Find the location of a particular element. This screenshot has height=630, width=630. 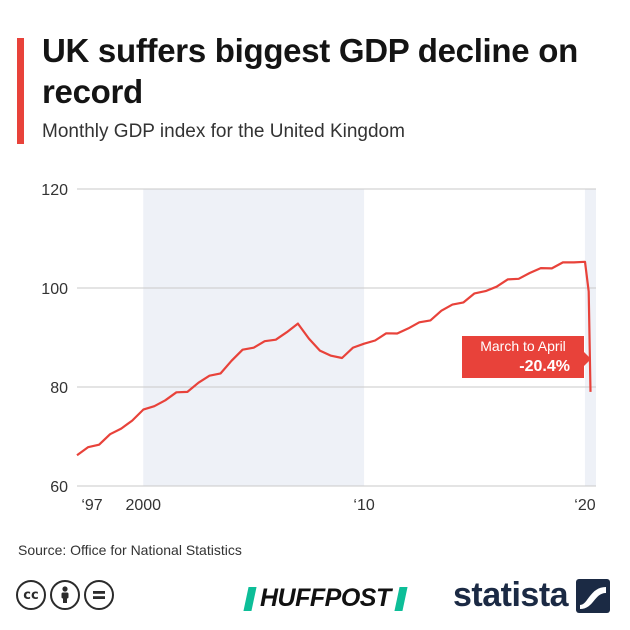

y-axis-ticks: 60 80 100 120 is located at coordinates (54, 339).